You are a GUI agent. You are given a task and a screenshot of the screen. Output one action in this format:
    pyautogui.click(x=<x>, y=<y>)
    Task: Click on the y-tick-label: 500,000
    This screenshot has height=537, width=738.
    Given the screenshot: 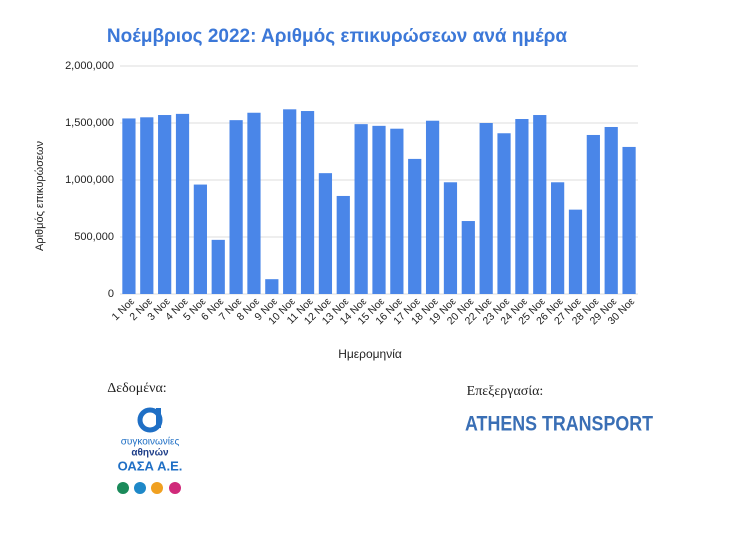 What is the action you would take?
    pyautogui.click(x=94, y=237)
    